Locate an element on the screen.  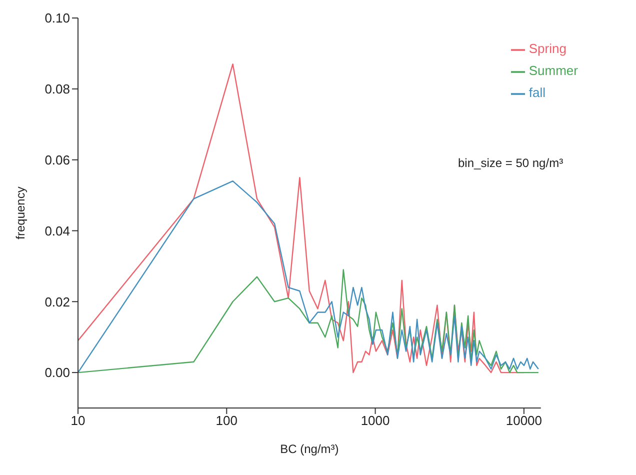
x-axis-title: BC (ng/m³) is located at coordinates (309, 449).